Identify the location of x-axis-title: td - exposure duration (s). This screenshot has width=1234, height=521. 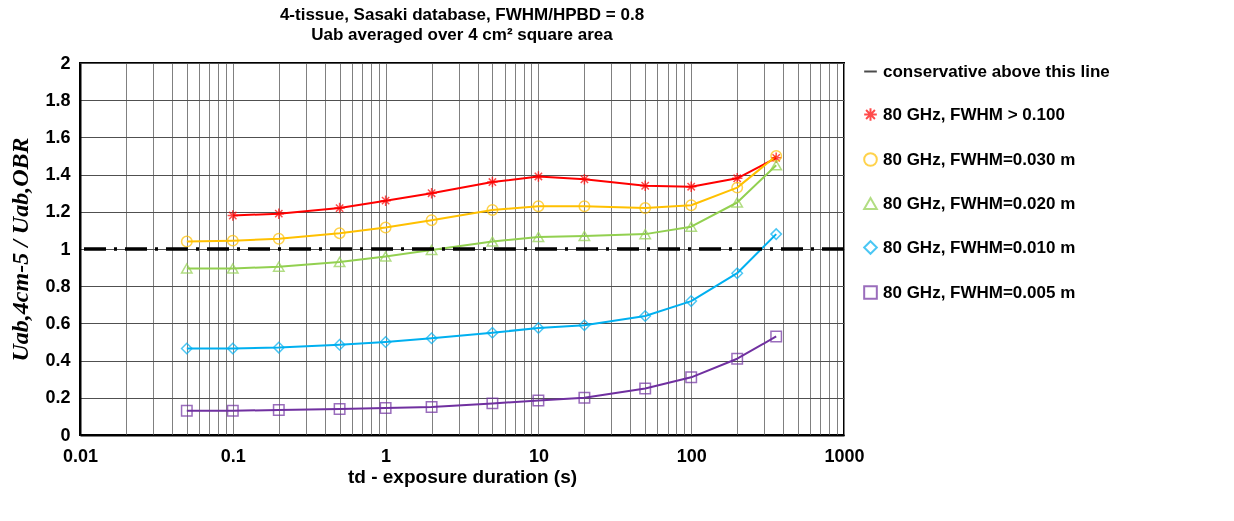
(462, 476).